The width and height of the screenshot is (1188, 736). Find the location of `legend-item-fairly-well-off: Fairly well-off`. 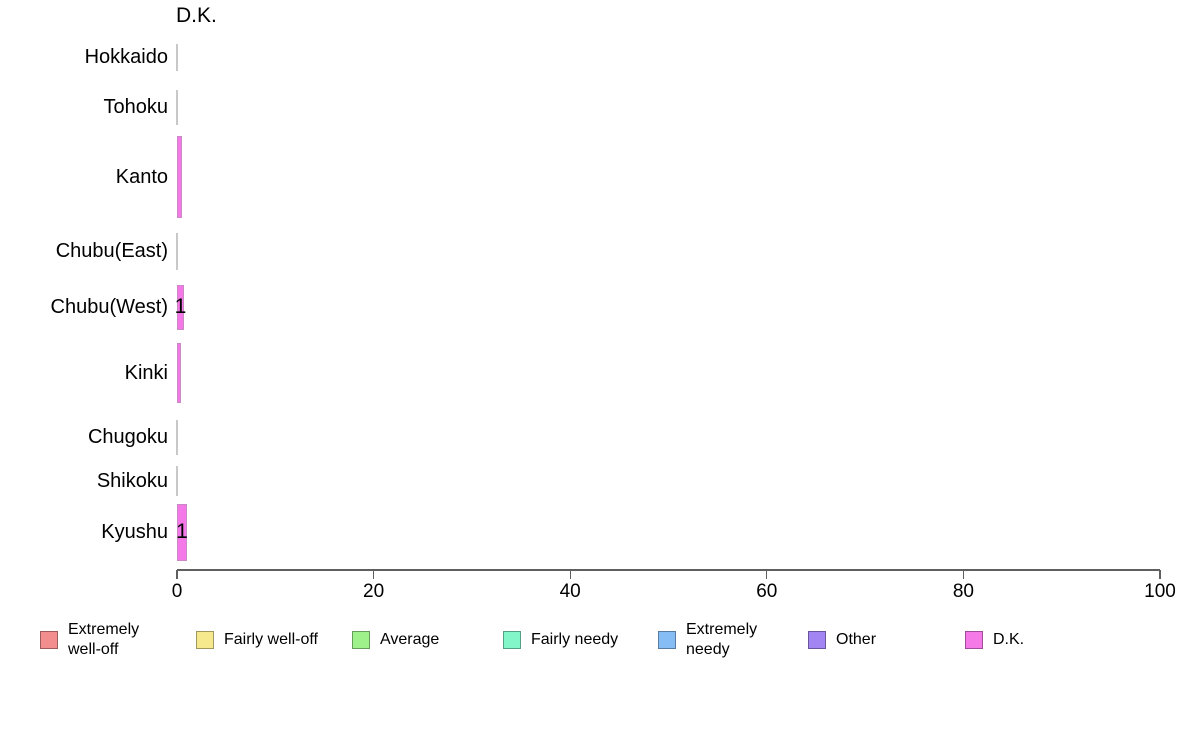

legend-item-fairly-well-off: Fairly well-off is located at coordinates (257, 640).